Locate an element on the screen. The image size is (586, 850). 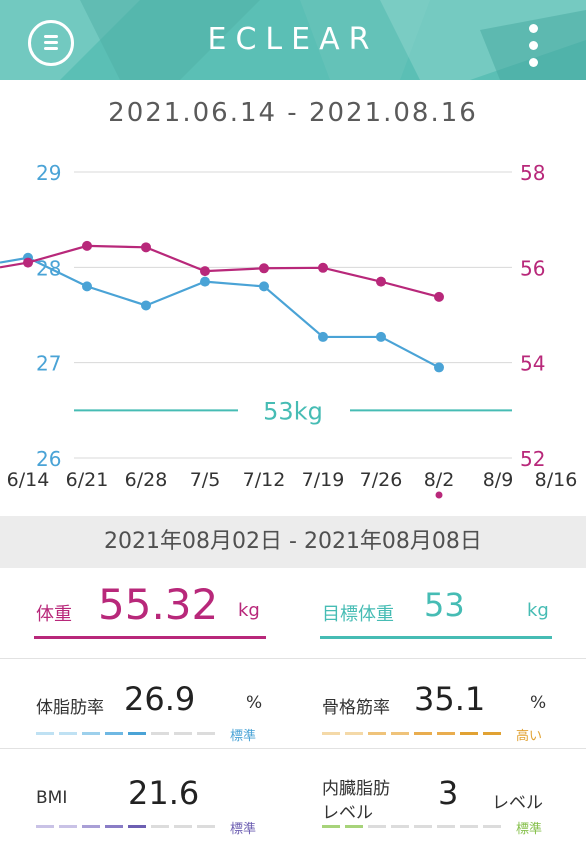
skeletal-muscle-label: 骨格筋率 is located at coordinates (356, 708).